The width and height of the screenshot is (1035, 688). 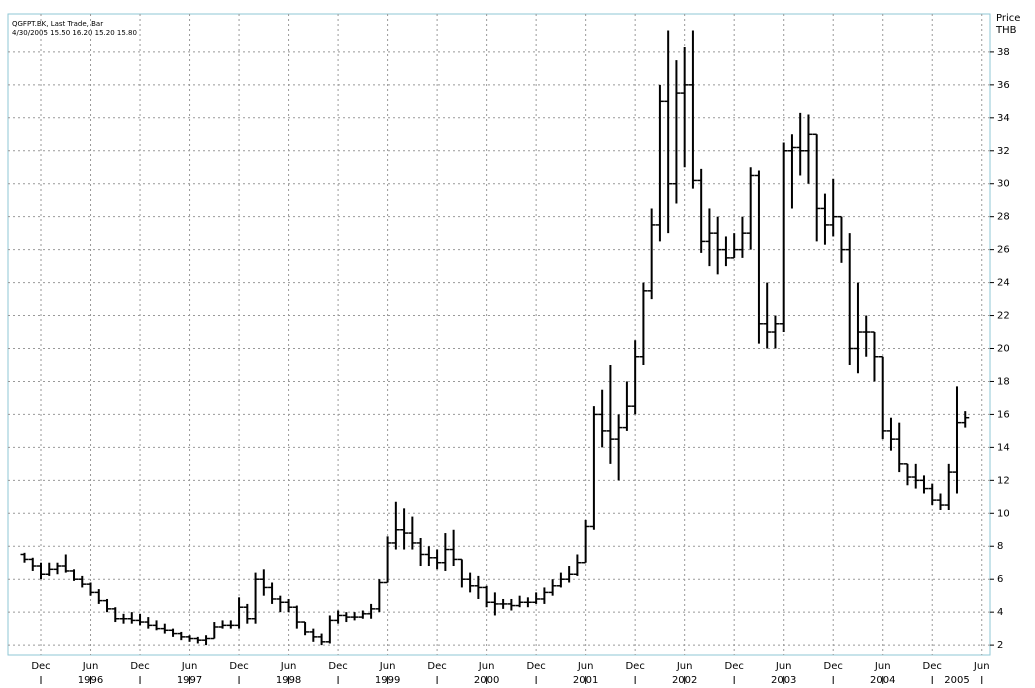 What do you see at coordinates (1003, 283) in the screenshot?
I see `y-tick-label: 24` at bounding box center [1003, 283].